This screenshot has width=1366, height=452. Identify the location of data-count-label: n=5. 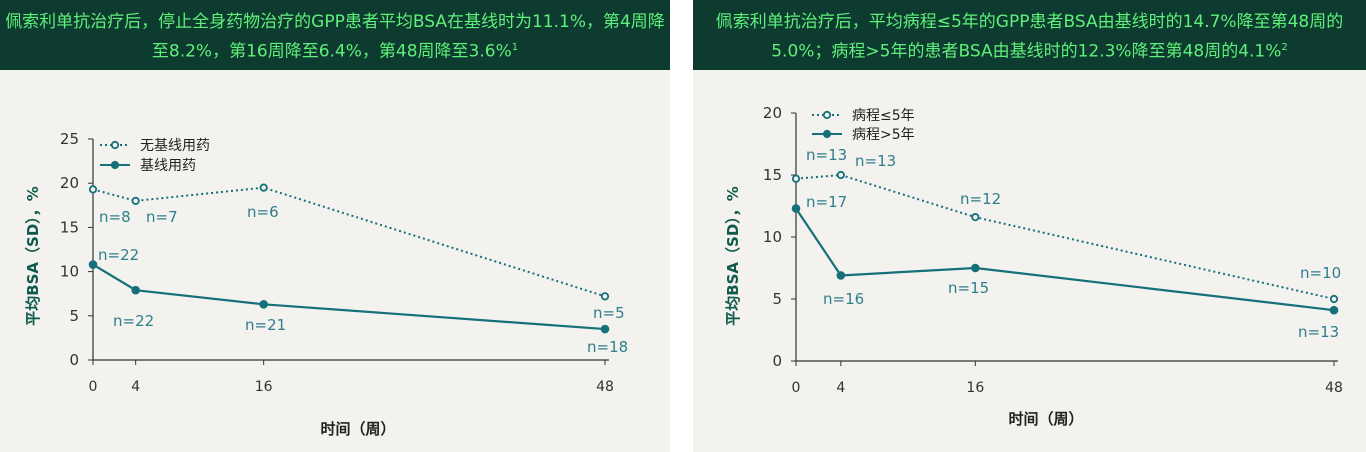
(609, 313).